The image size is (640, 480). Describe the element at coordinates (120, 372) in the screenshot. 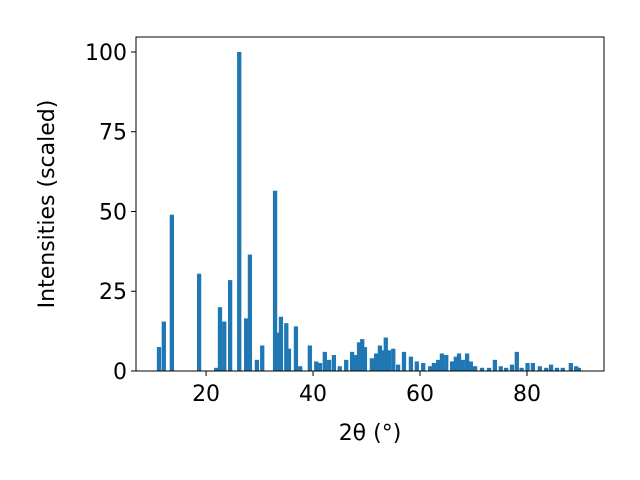

I see `y-tick-label: 0` at that location.